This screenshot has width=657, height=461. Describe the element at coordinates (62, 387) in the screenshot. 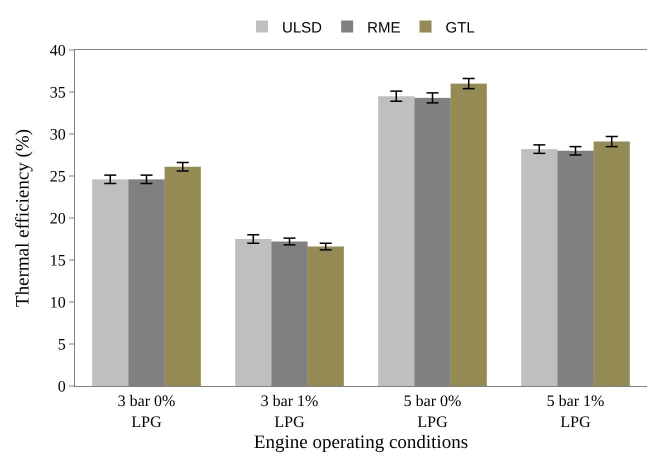

I see `y-tick-label: 0` at that location.